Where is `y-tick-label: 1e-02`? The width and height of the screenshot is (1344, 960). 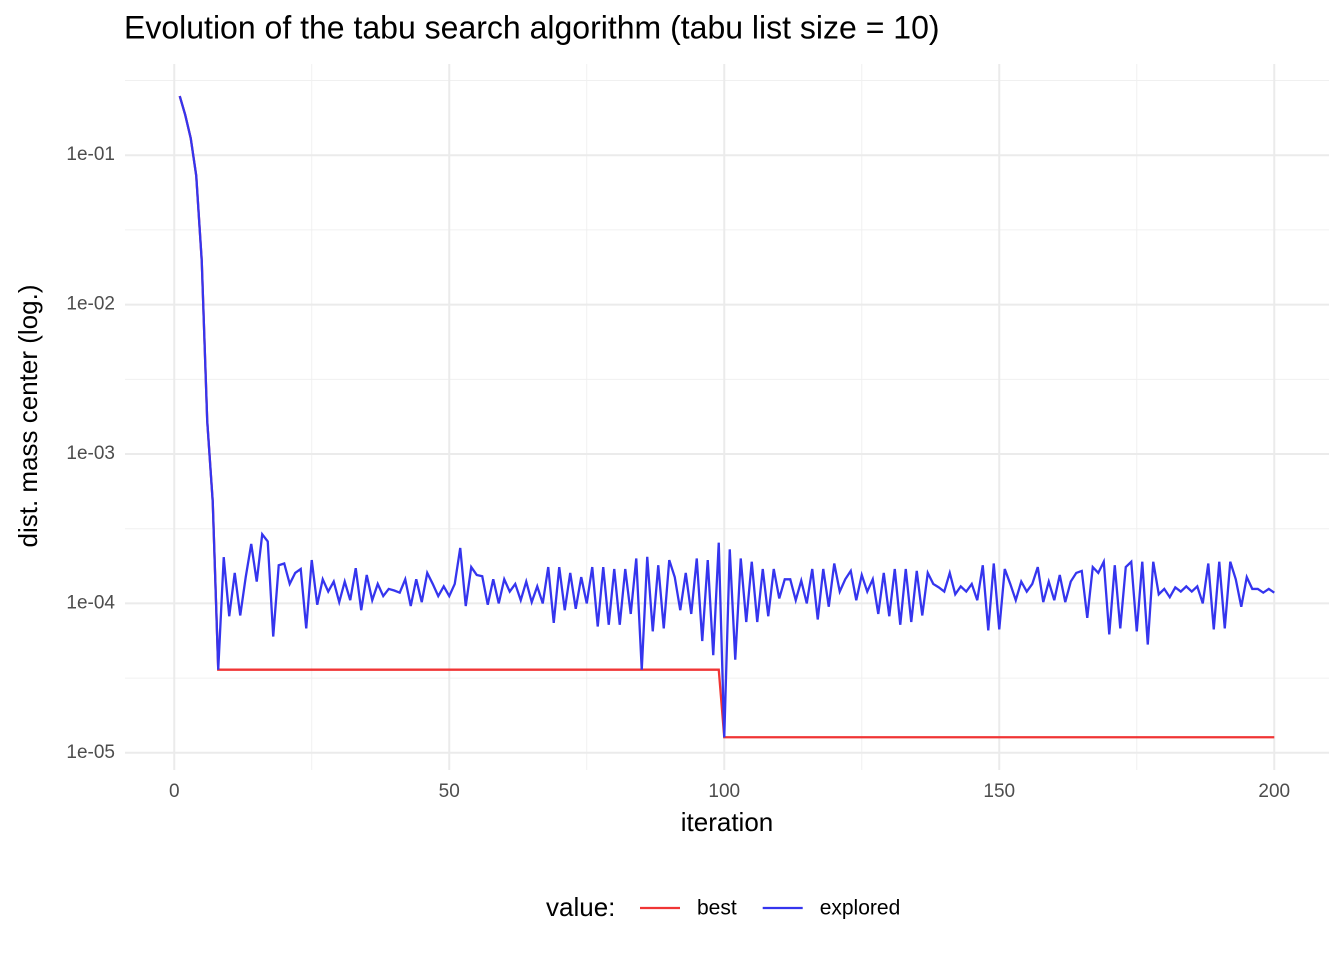 y-tick-label: 1e-02 is located at coordinates (90, 304).